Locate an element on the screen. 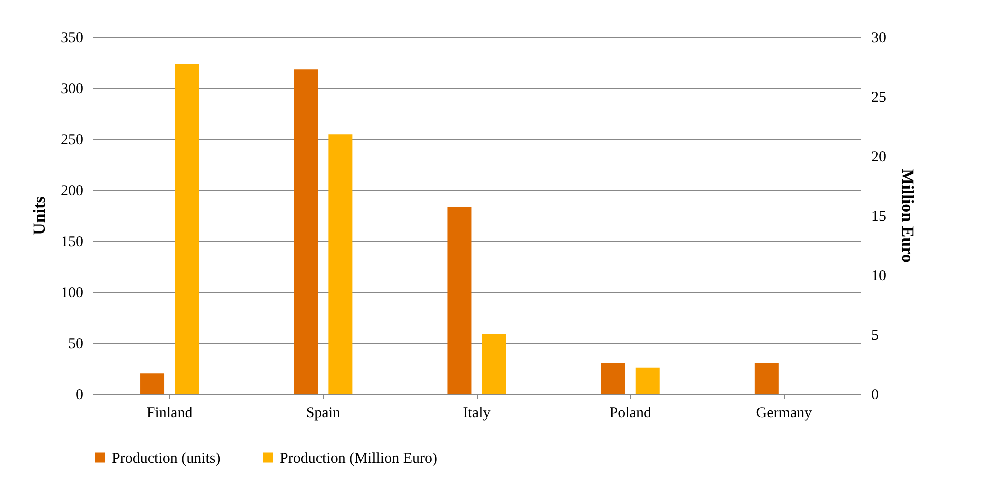 Image resolution: width=997 pixels, height=490 pixels. y2-tick-label: 10 is located at coordinates (879, 276).